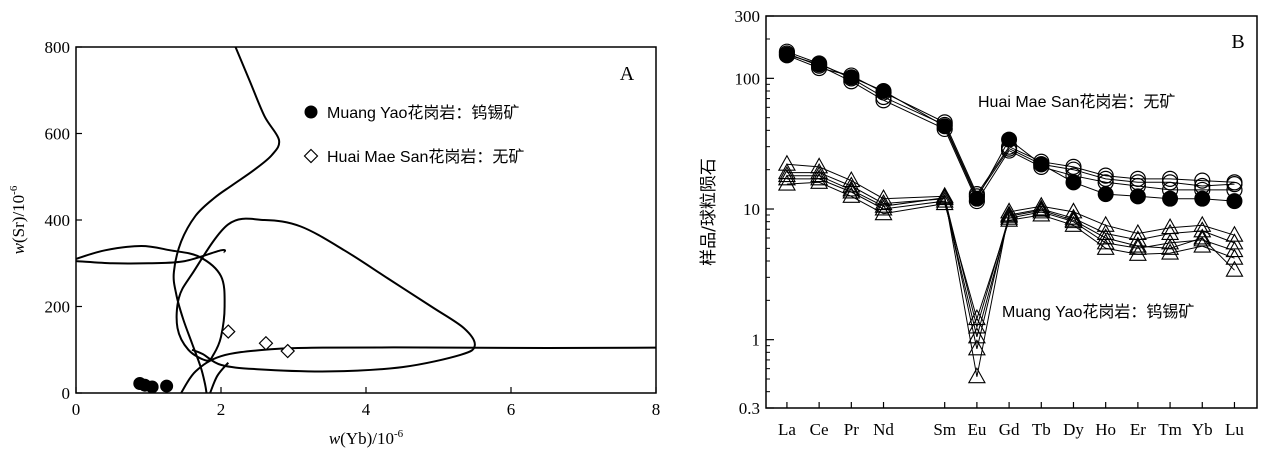 This screenshot has width=1271, height=450. What do you see at coordinates (1076, 102) in the screenshot?
I see `panel-b-annotation-huai-mae-san: Huai Mae San花岗岩：无矿` at bounding box center [1076, 102].